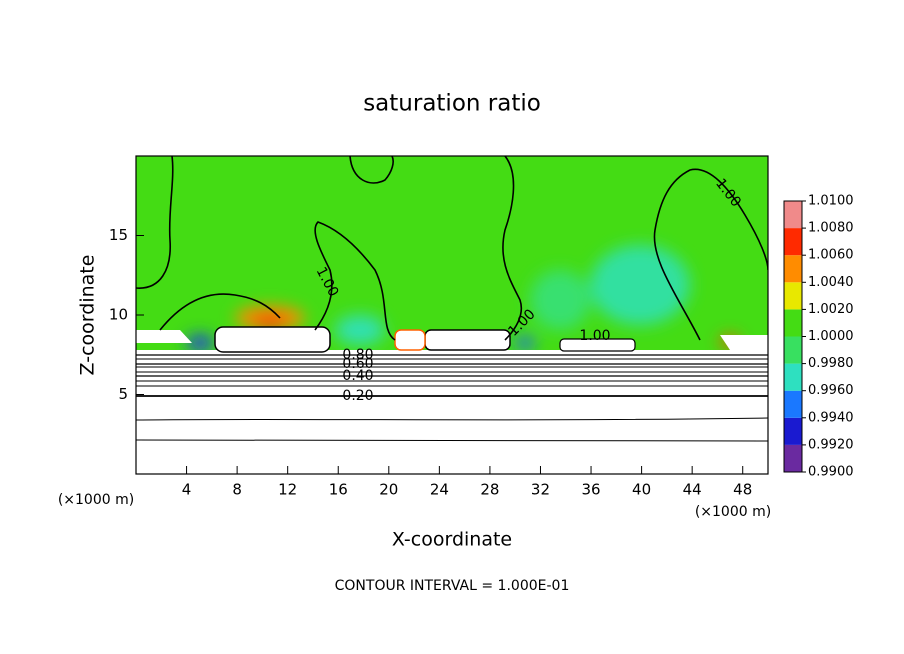  What do you see at coordinates (452, 412) in the screenshot?
I see `dry-region` at bounding box center [452, 412].